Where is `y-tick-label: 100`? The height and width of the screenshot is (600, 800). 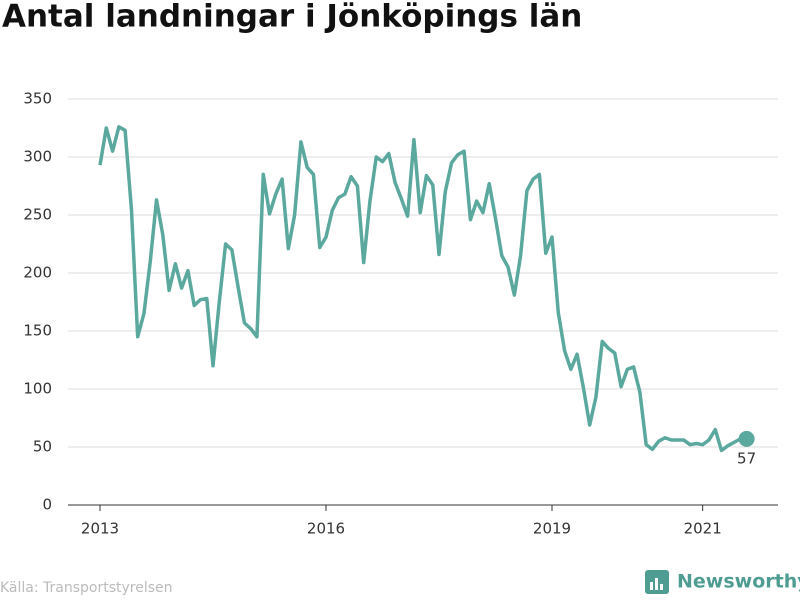 y-tick-label: 100 is located at coordinates (37, 389).